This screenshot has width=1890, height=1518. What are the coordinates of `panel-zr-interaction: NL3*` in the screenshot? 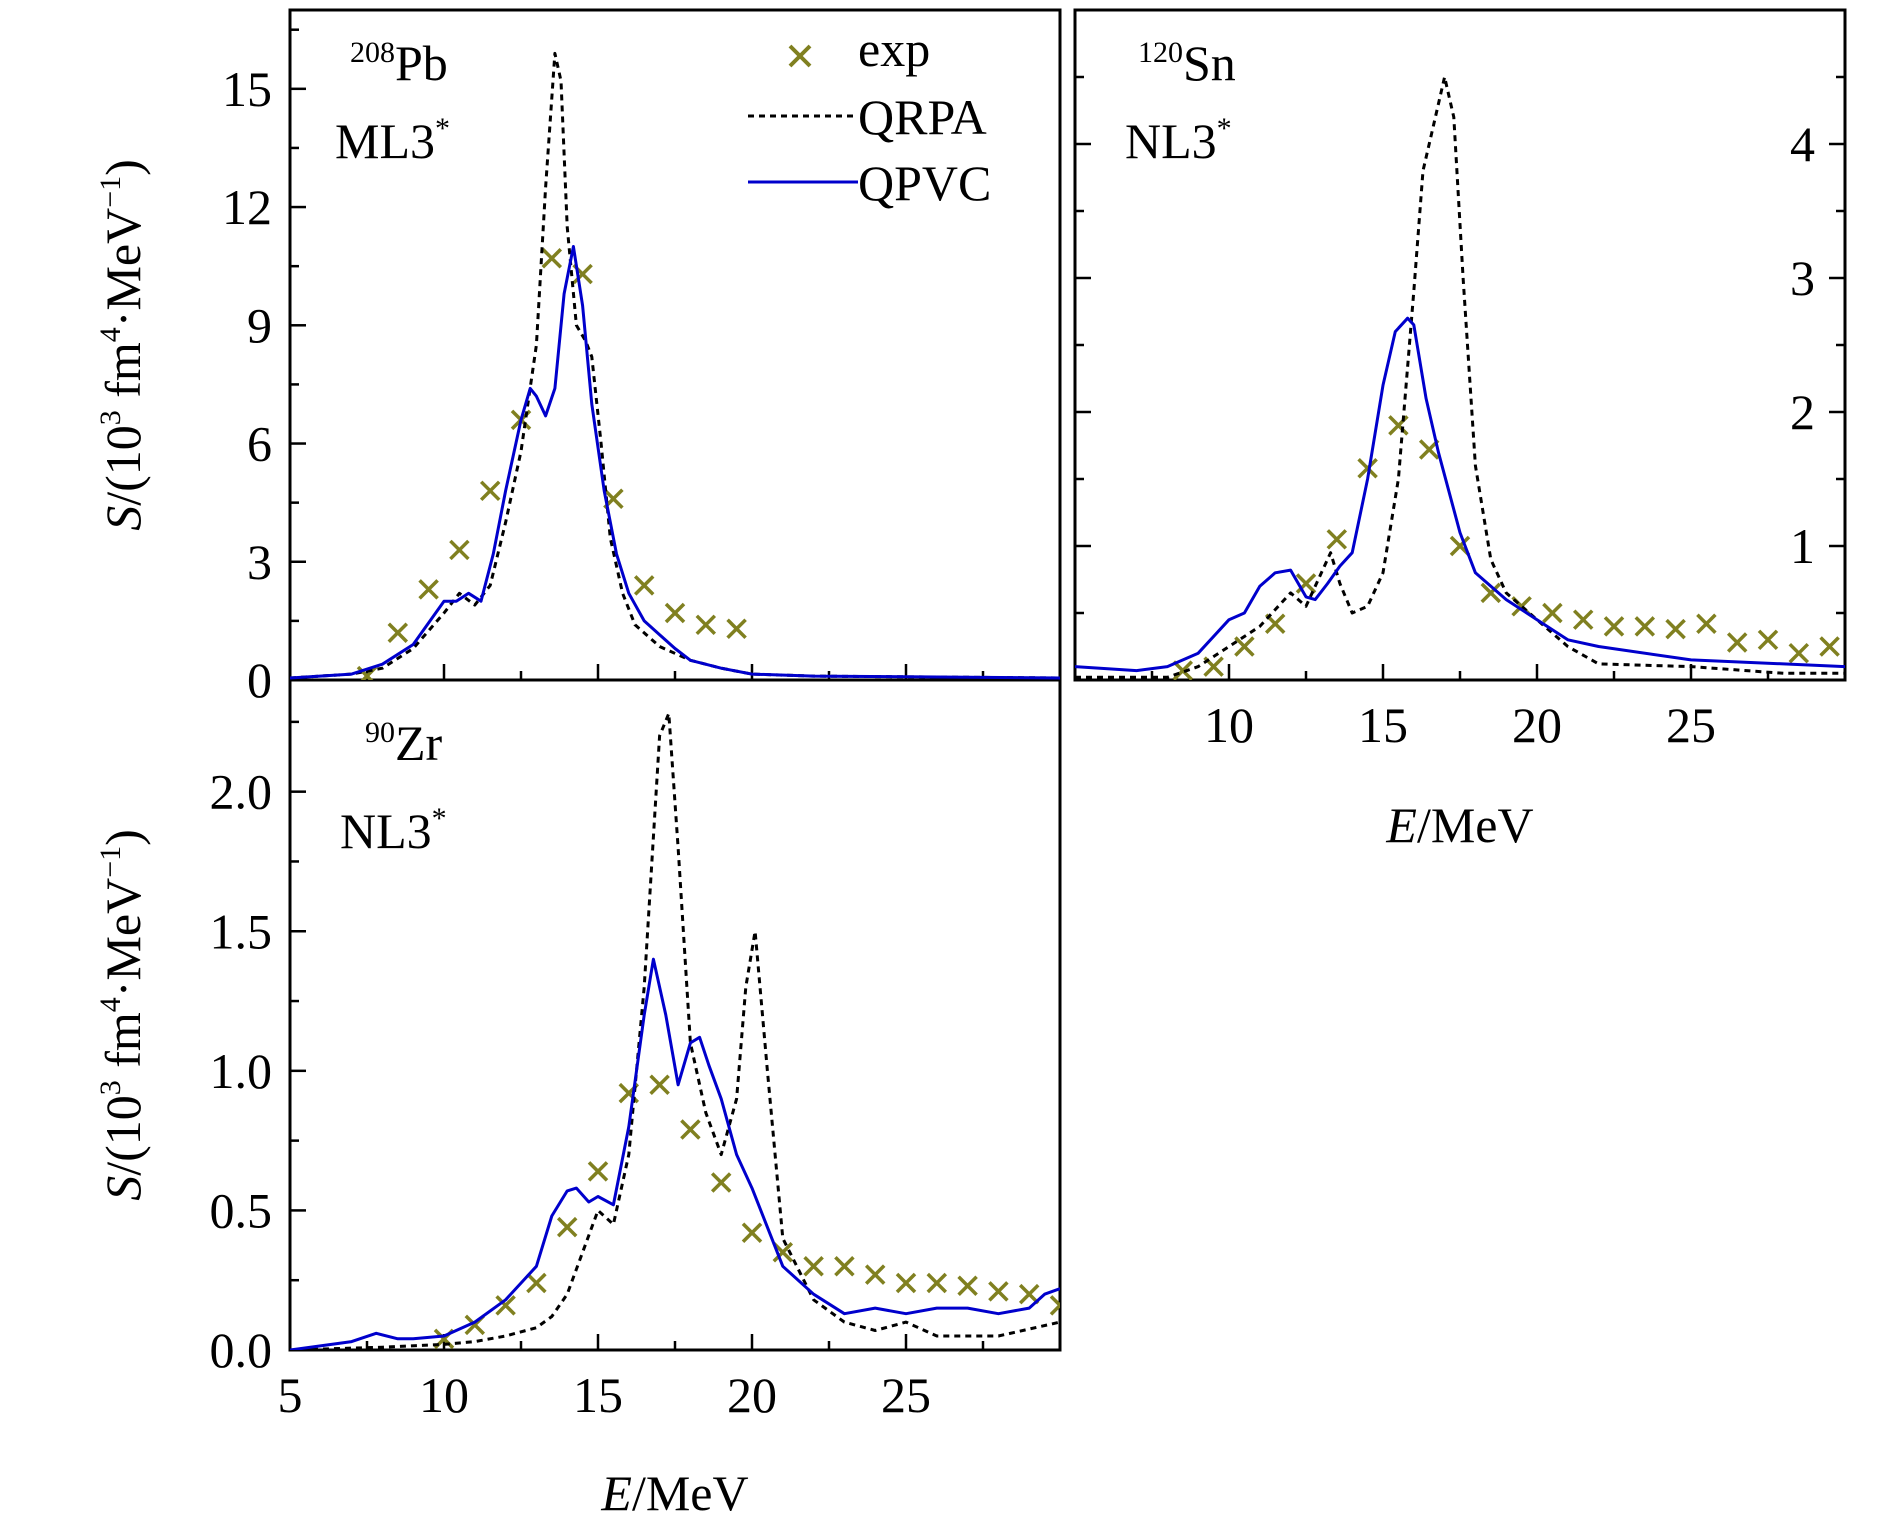 It's located at (393, 830).